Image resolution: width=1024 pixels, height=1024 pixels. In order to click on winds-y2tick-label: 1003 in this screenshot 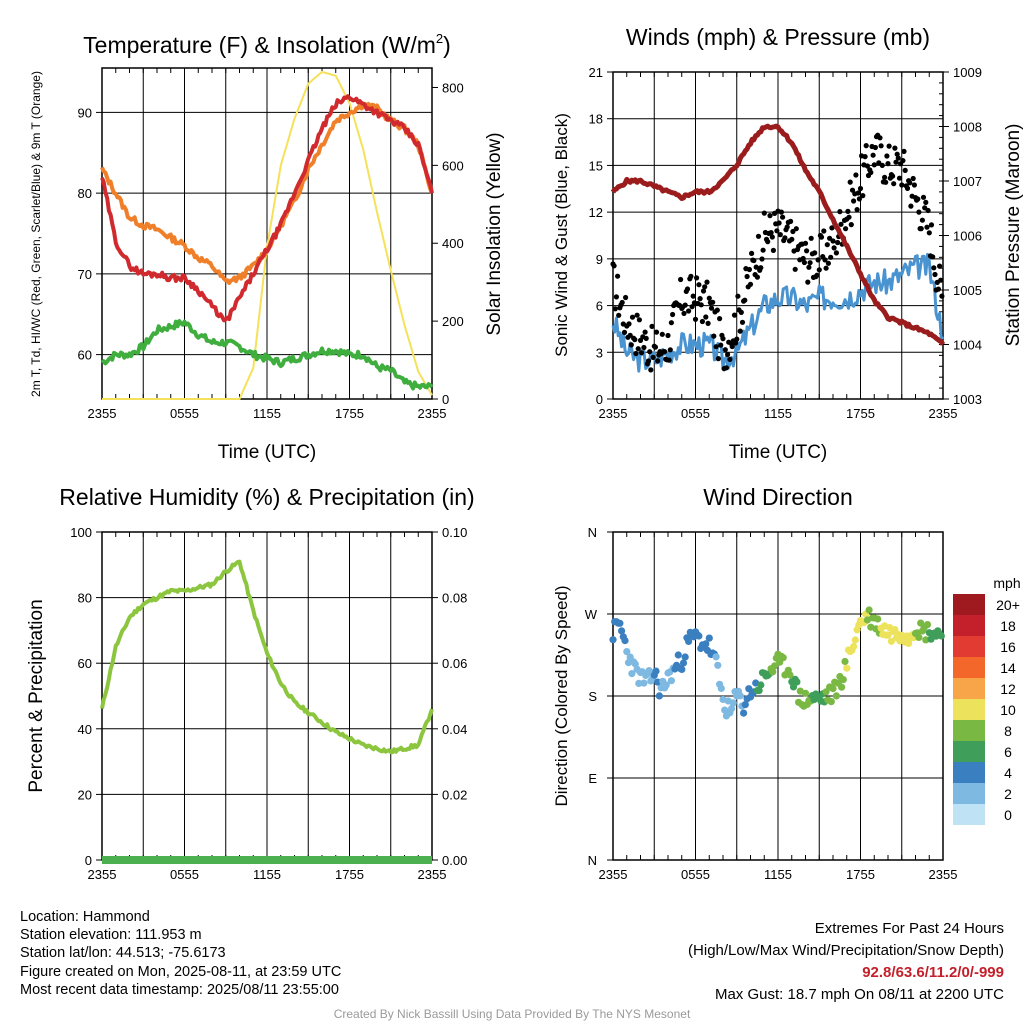, I will do `click(967, 399)`.